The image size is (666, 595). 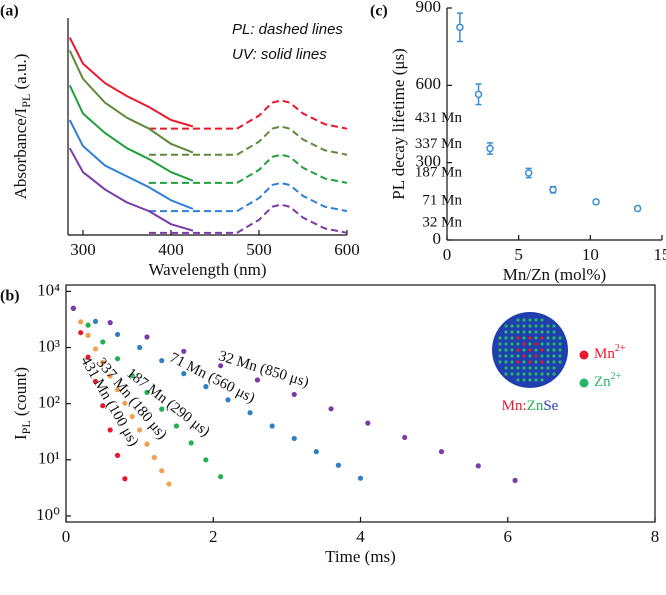 What do you see at coordinates (590, 254) in the screenshot?
I see `x-tick-label: 10` at bounding box center [590, 254].